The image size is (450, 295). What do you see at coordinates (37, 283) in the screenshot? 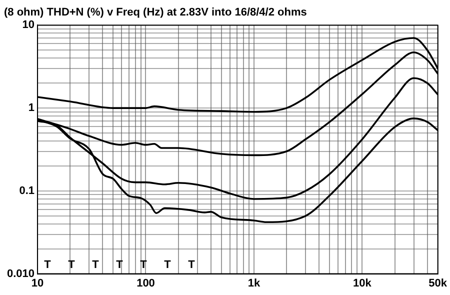
I see `x-tick-label: 10` at bounding box center [37, 283].